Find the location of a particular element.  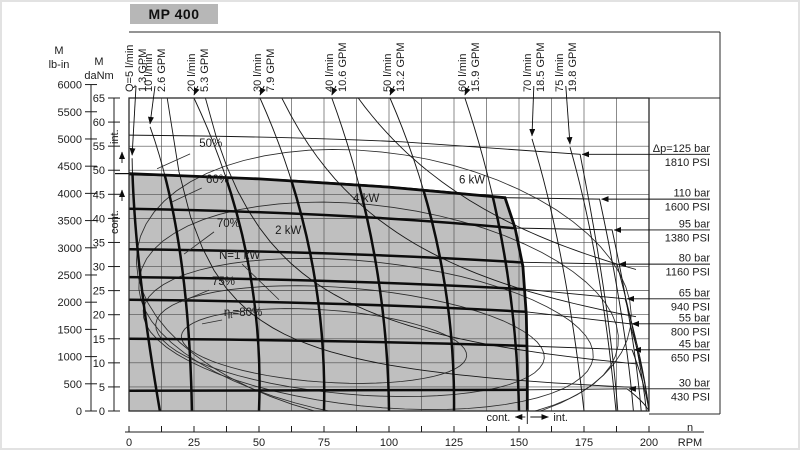

pressure-label-psi: 1810 PSI is located at coordinates (687, 163).